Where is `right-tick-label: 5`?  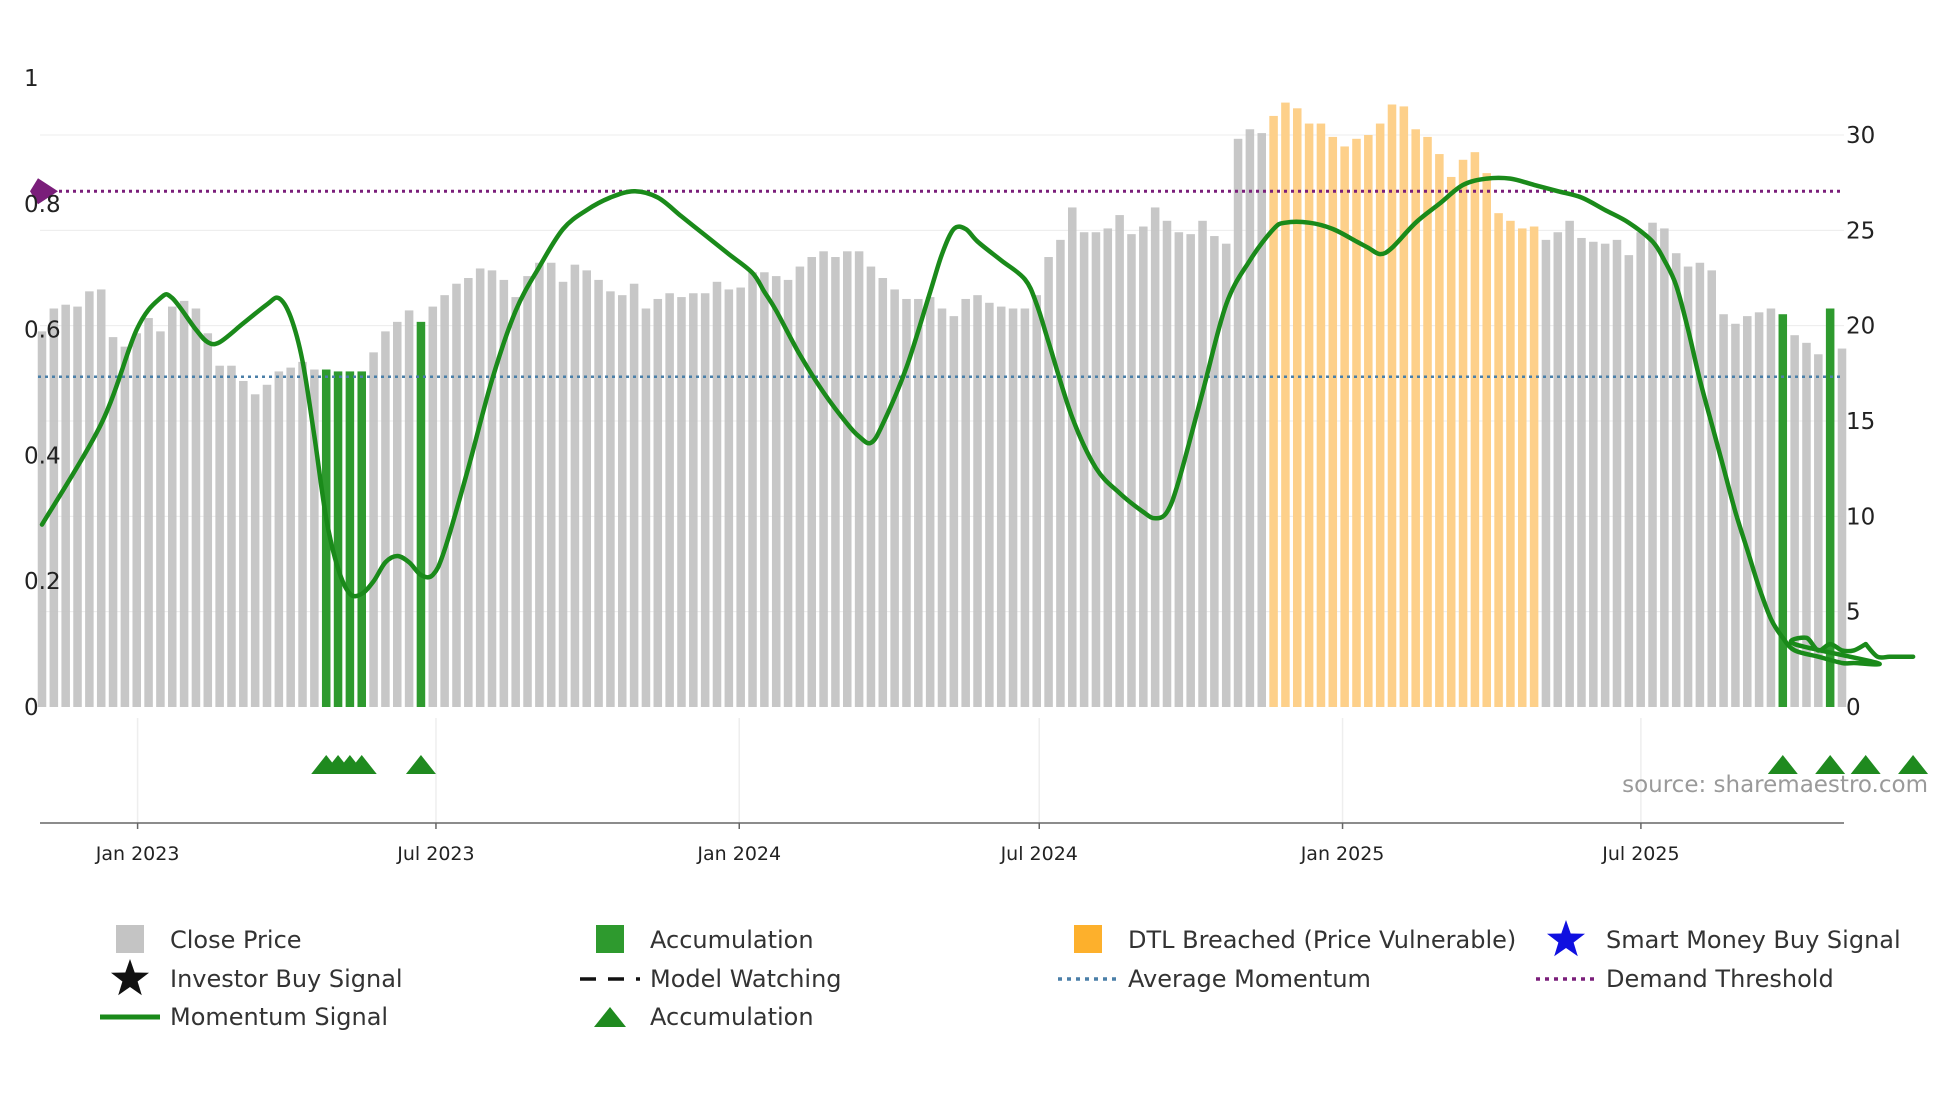 right-tick-label: 5 is located at coordinates (1853, 613).